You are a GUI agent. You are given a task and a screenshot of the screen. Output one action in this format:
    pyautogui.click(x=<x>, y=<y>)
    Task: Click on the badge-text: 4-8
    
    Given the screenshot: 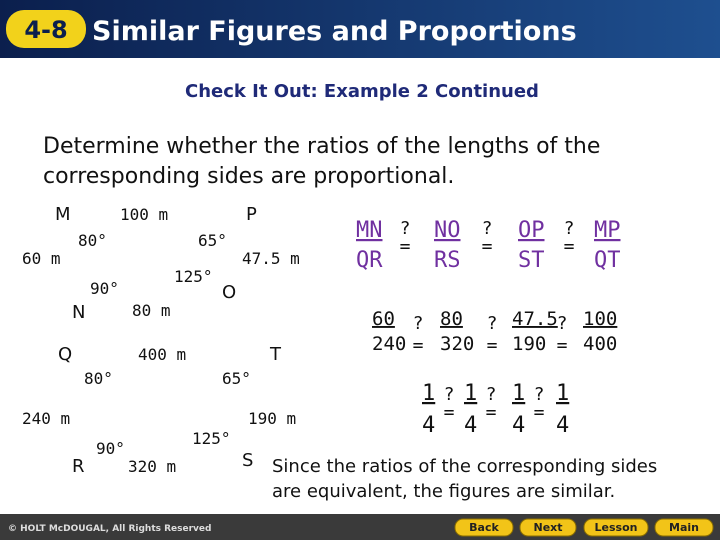 What is the action you would take?
    pyautogui.click(x=45, y=30)
    